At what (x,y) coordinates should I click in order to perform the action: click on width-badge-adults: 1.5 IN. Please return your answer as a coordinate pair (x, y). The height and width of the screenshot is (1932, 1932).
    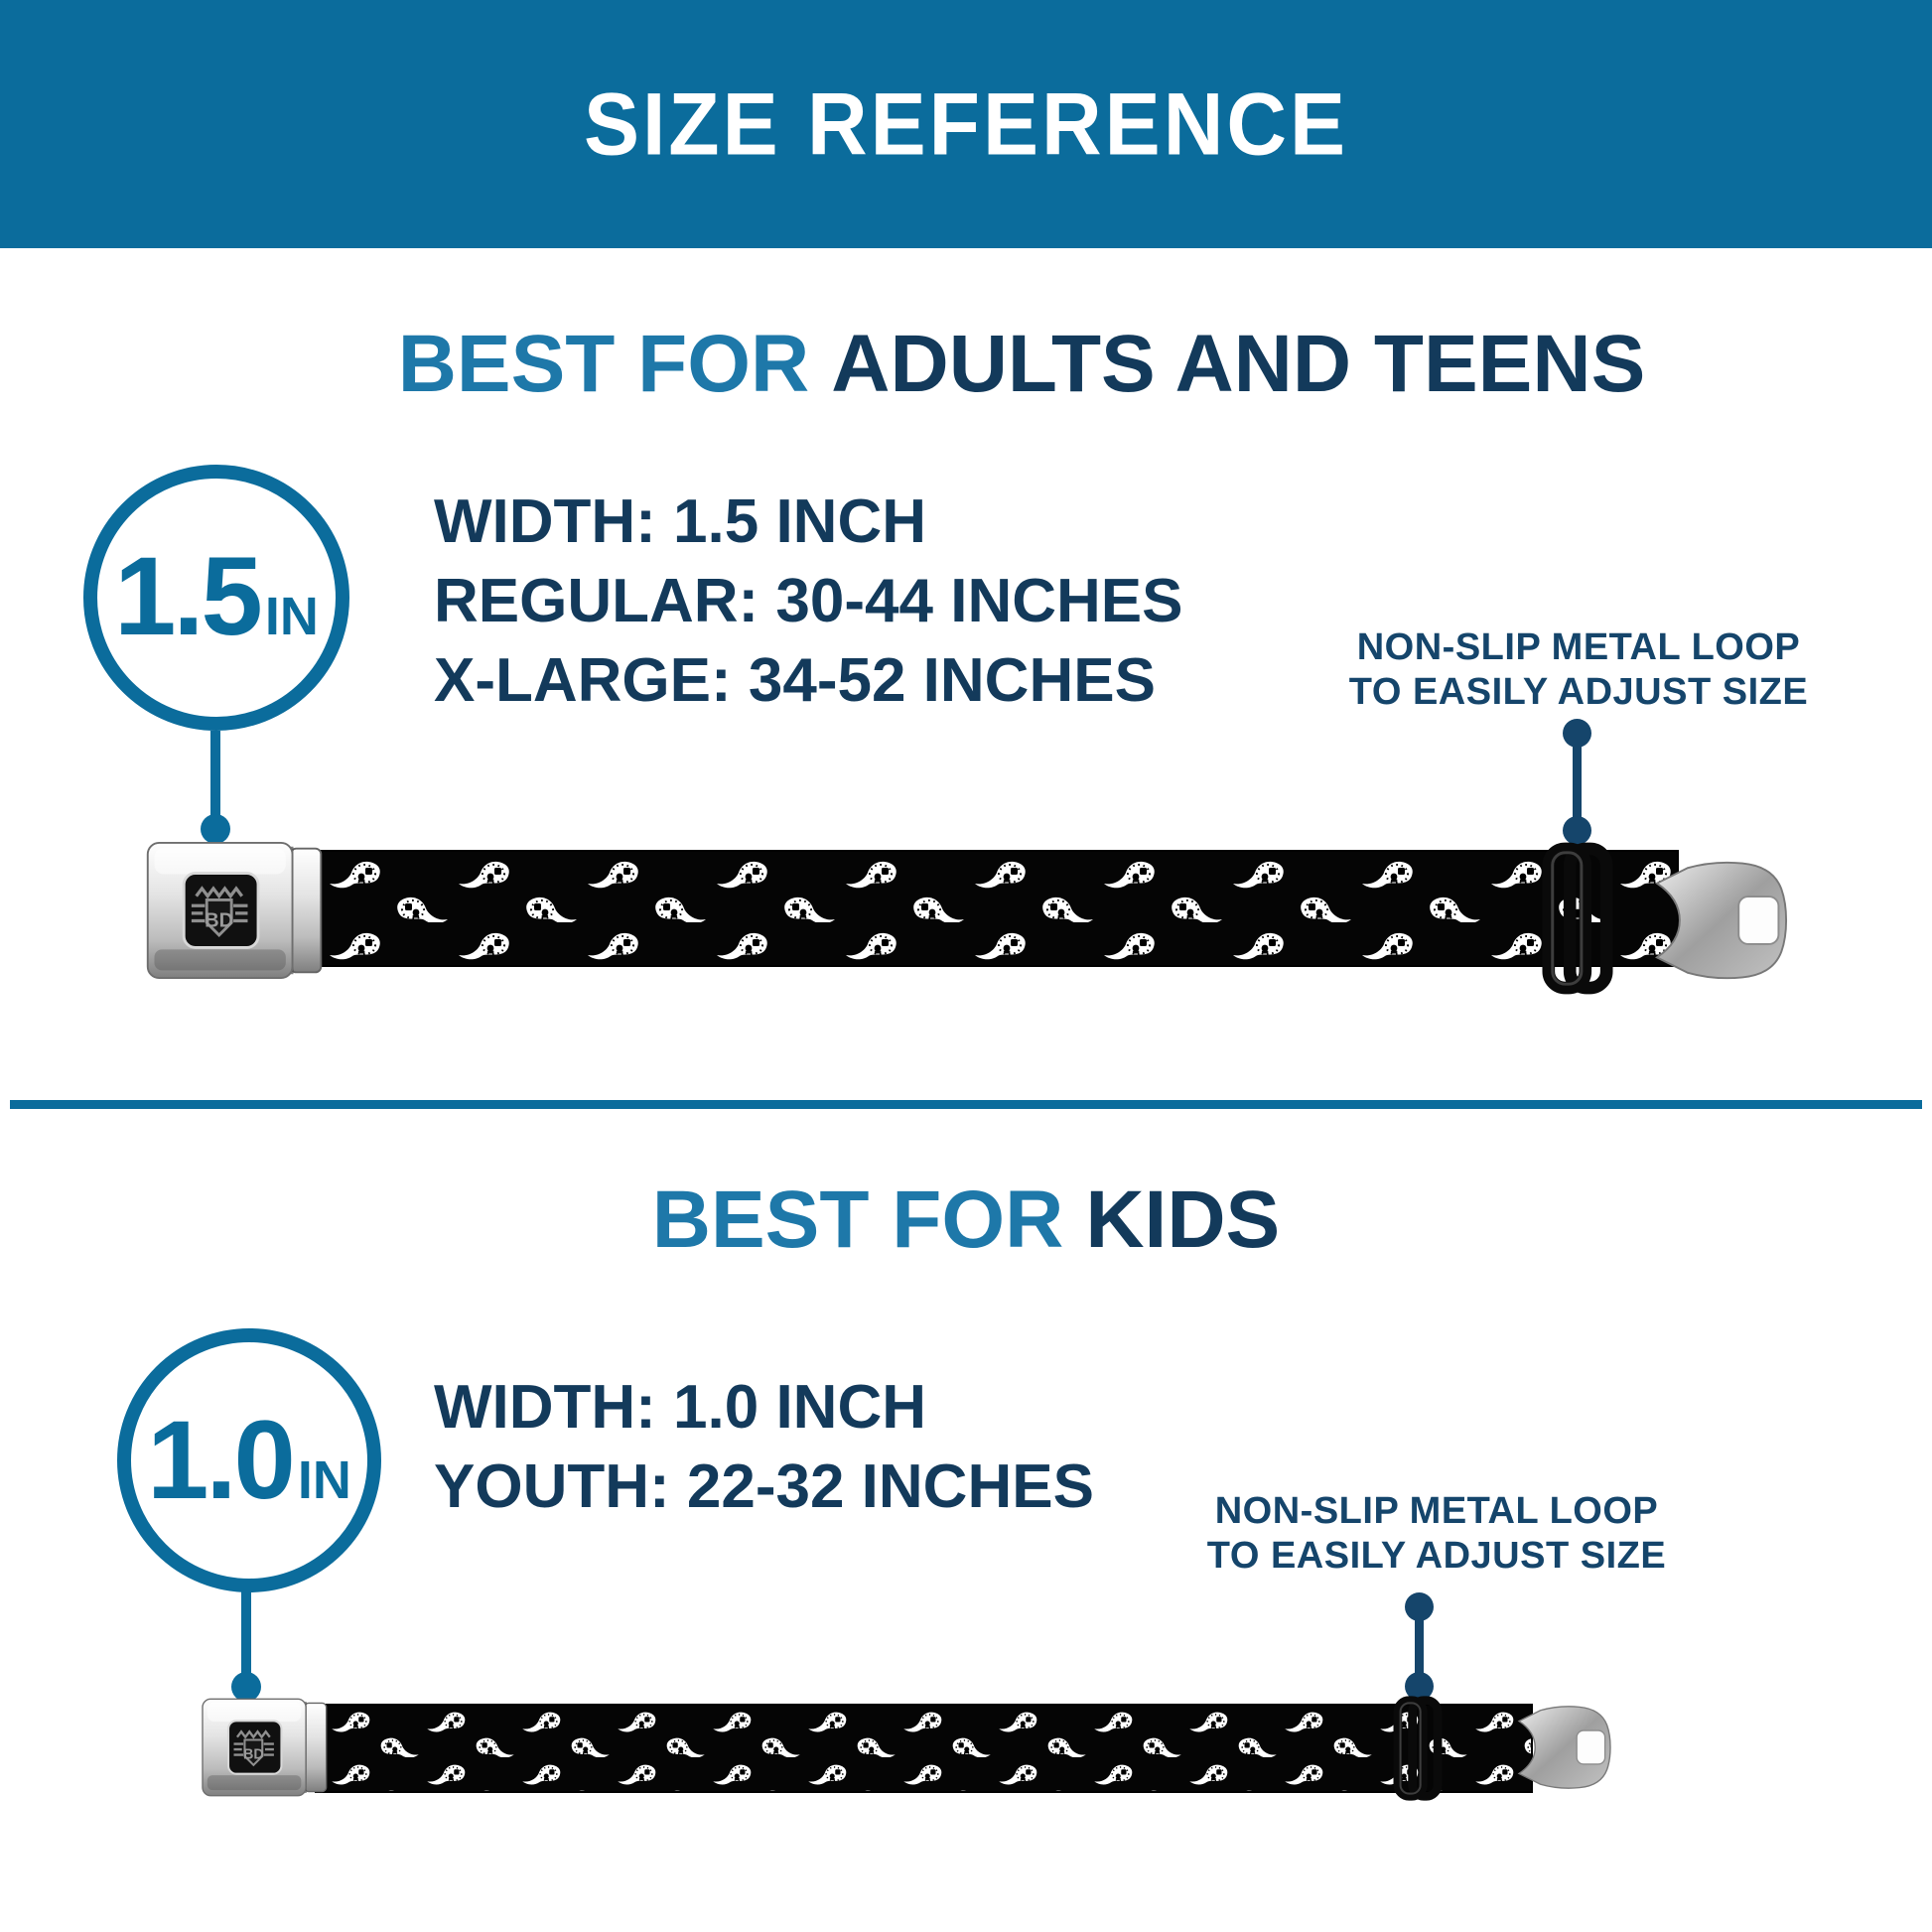
    Looking at the image, I should click on (216, 598).